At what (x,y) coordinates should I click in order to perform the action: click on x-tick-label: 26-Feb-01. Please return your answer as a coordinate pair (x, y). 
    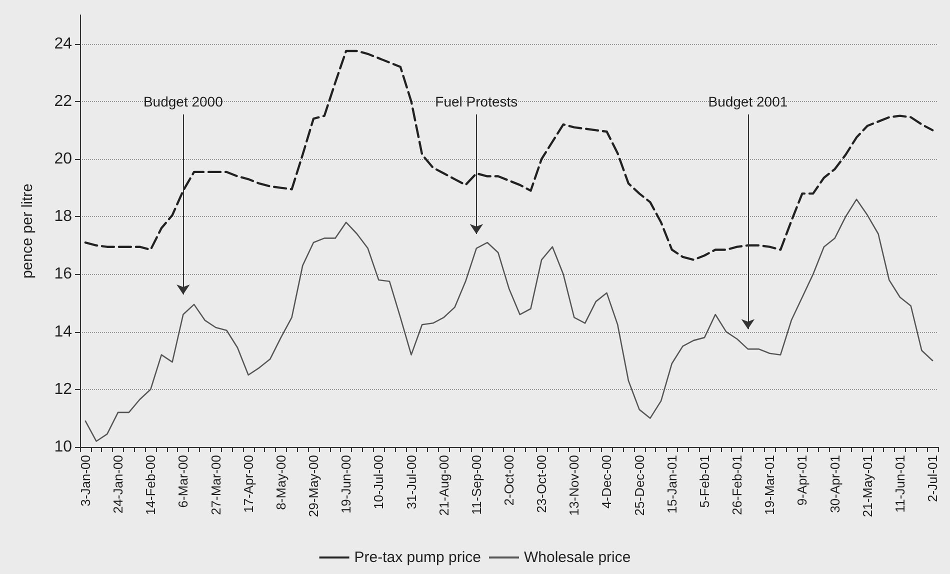
    Looking at the image, I should click on (737, 485).